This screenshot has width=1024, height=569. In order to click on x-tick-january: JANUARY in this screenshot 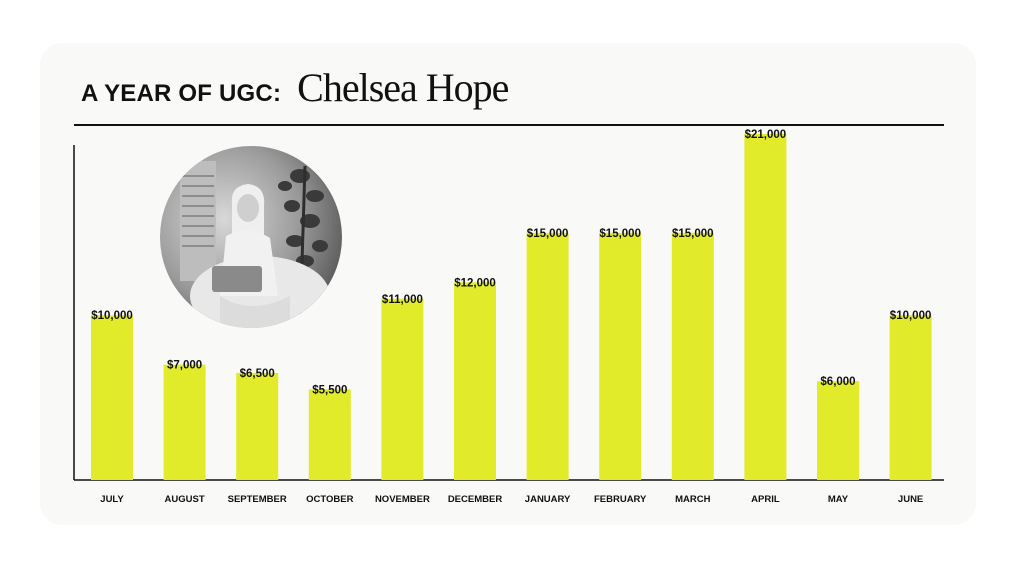, I will do `click(548, 499)`.